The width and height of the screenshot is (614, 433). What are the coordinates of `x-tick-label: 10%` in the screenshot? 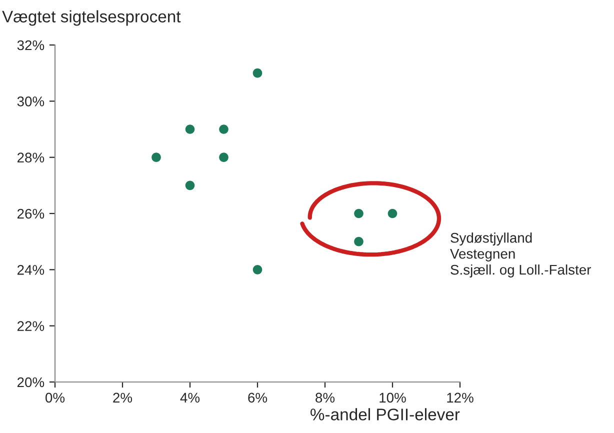 It's located at (393, 397).